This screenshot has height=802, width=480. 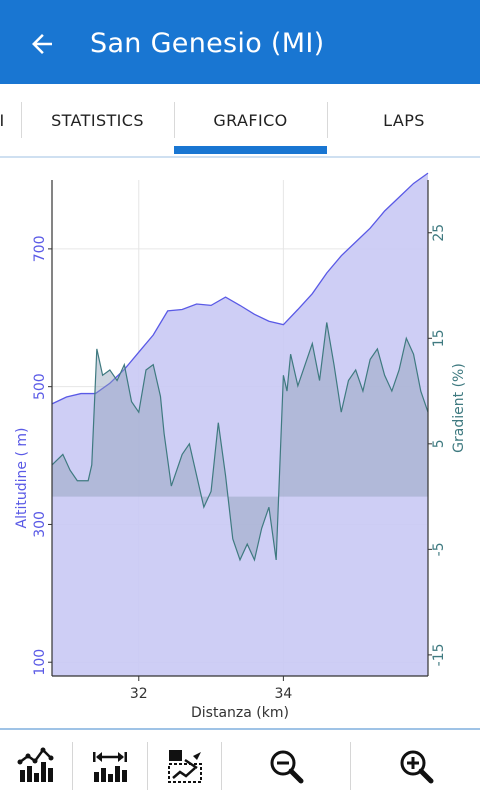 I want to click on tab-partial: I, so click(x=2, y=120).